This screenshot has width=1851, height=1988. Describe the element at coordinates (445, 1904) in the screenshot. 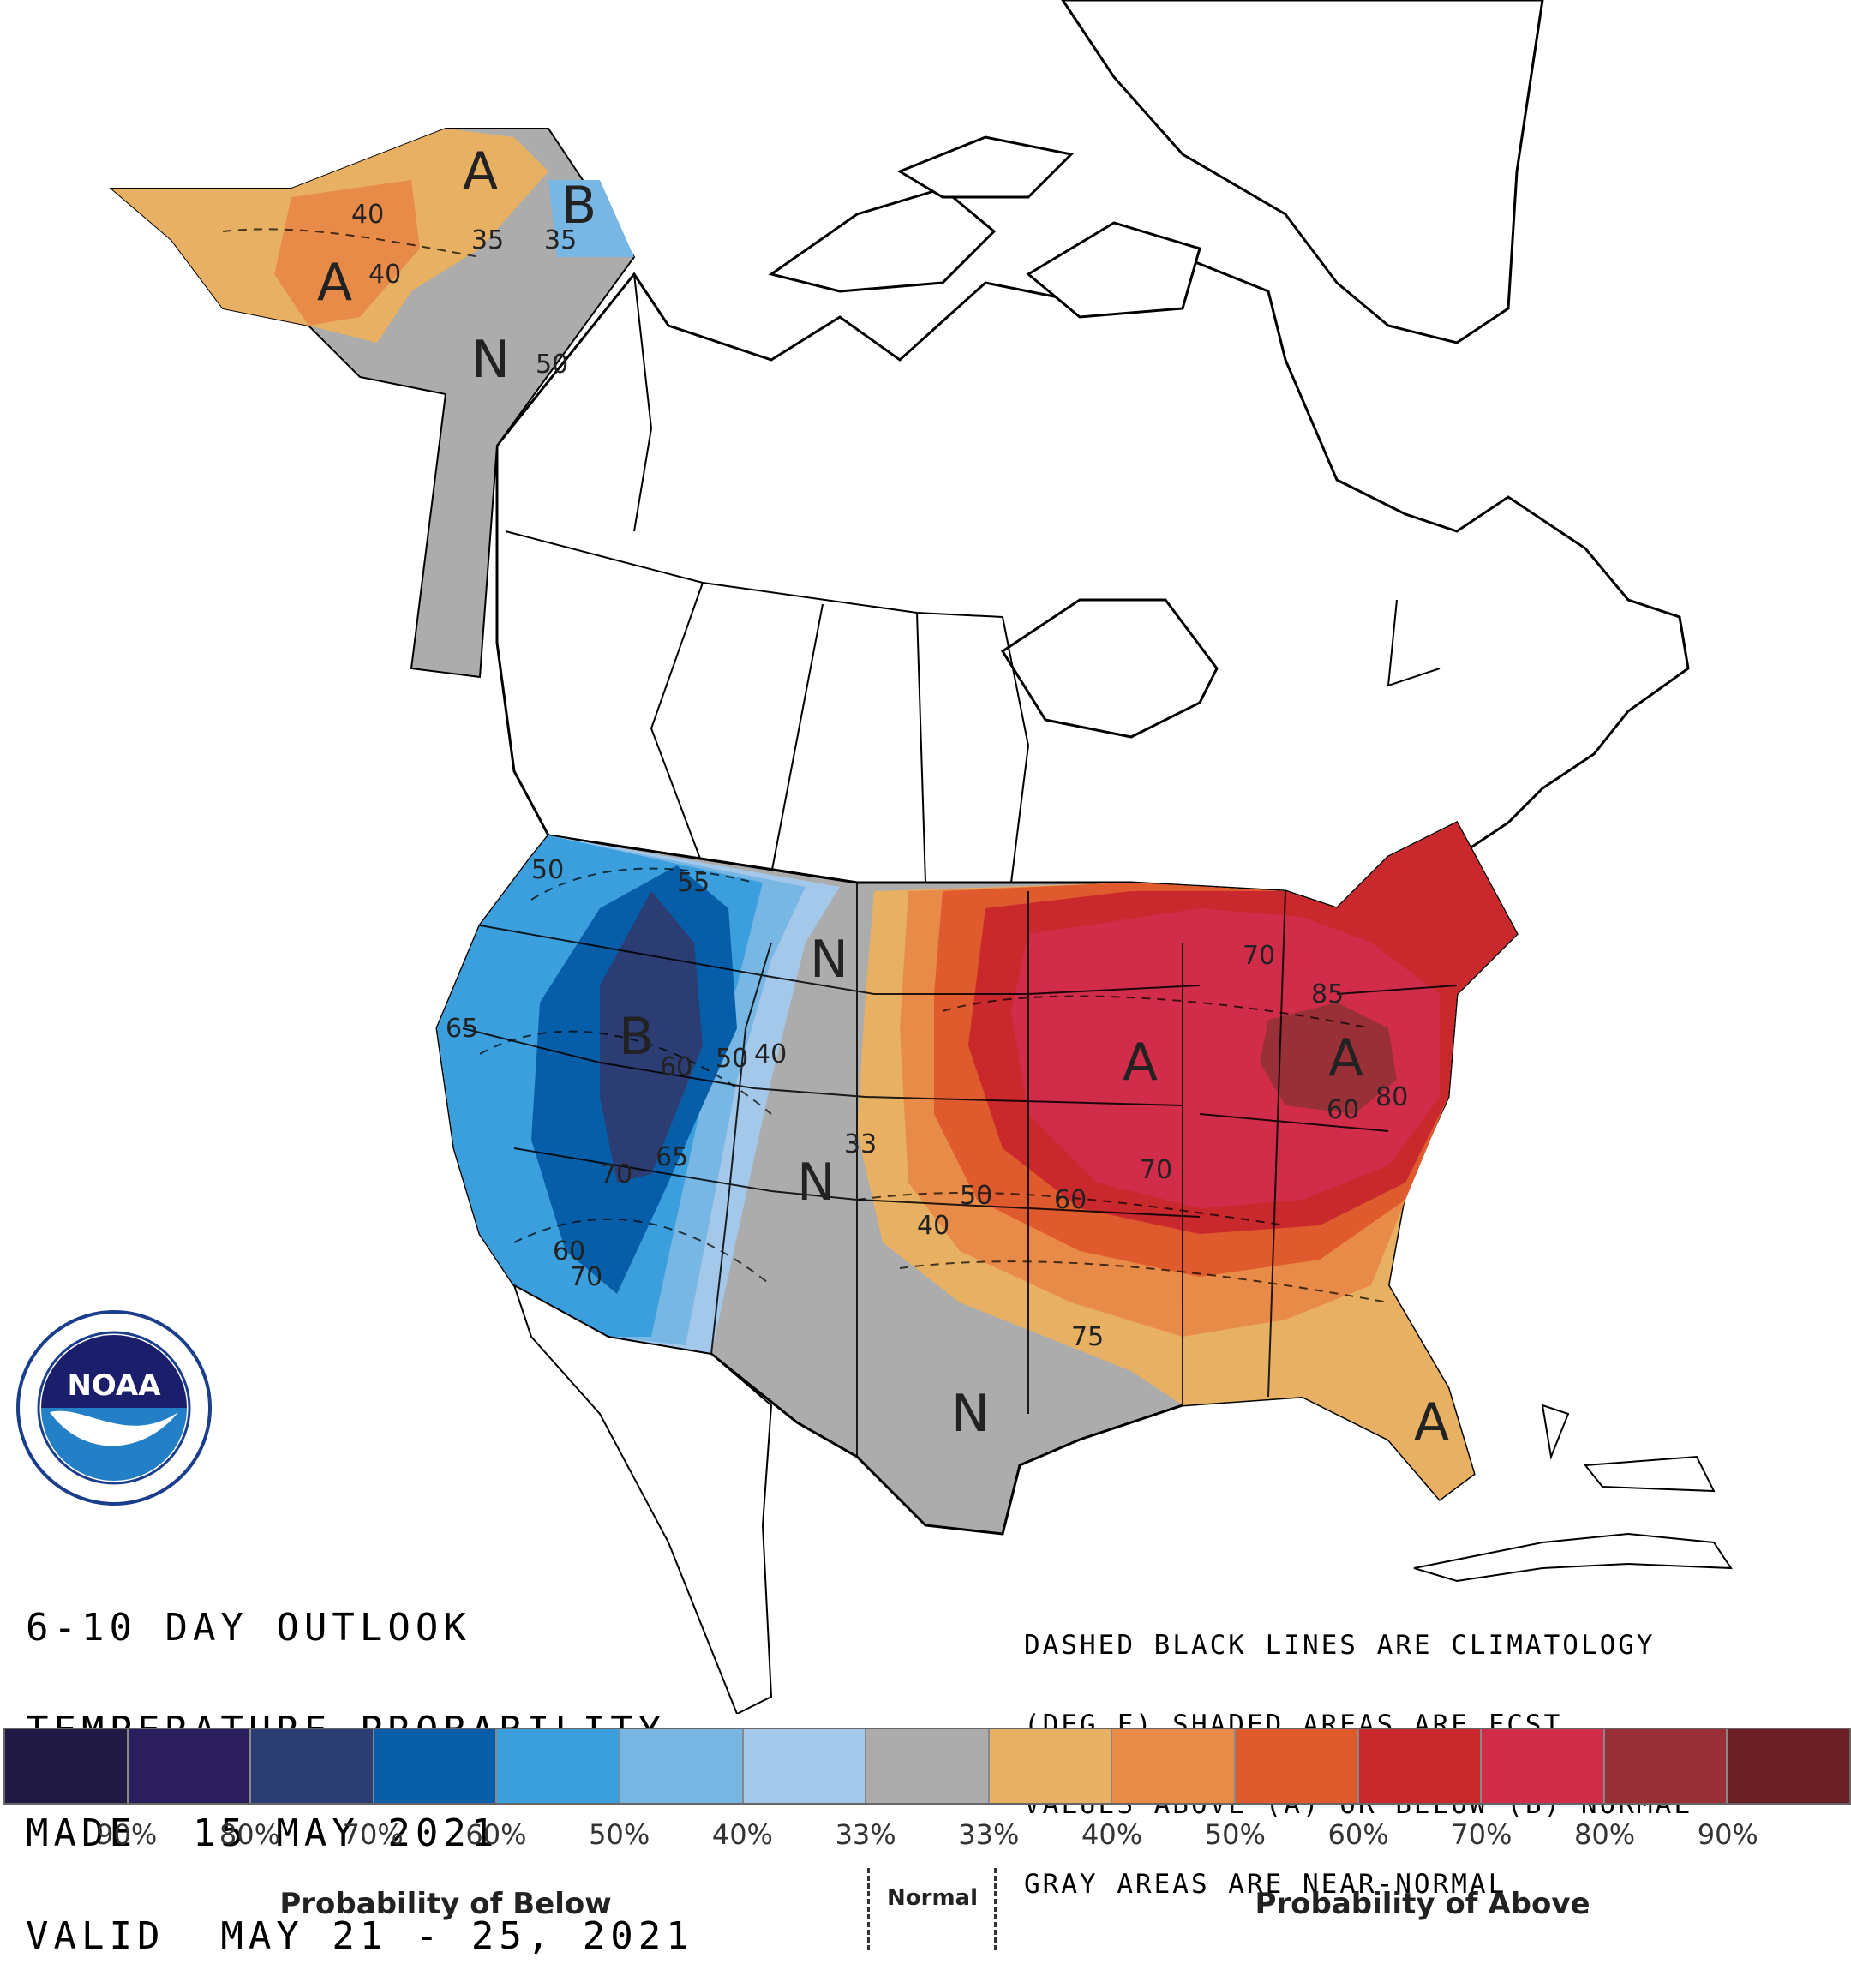

I see `probability-below-label: Probability of Below` at that location.